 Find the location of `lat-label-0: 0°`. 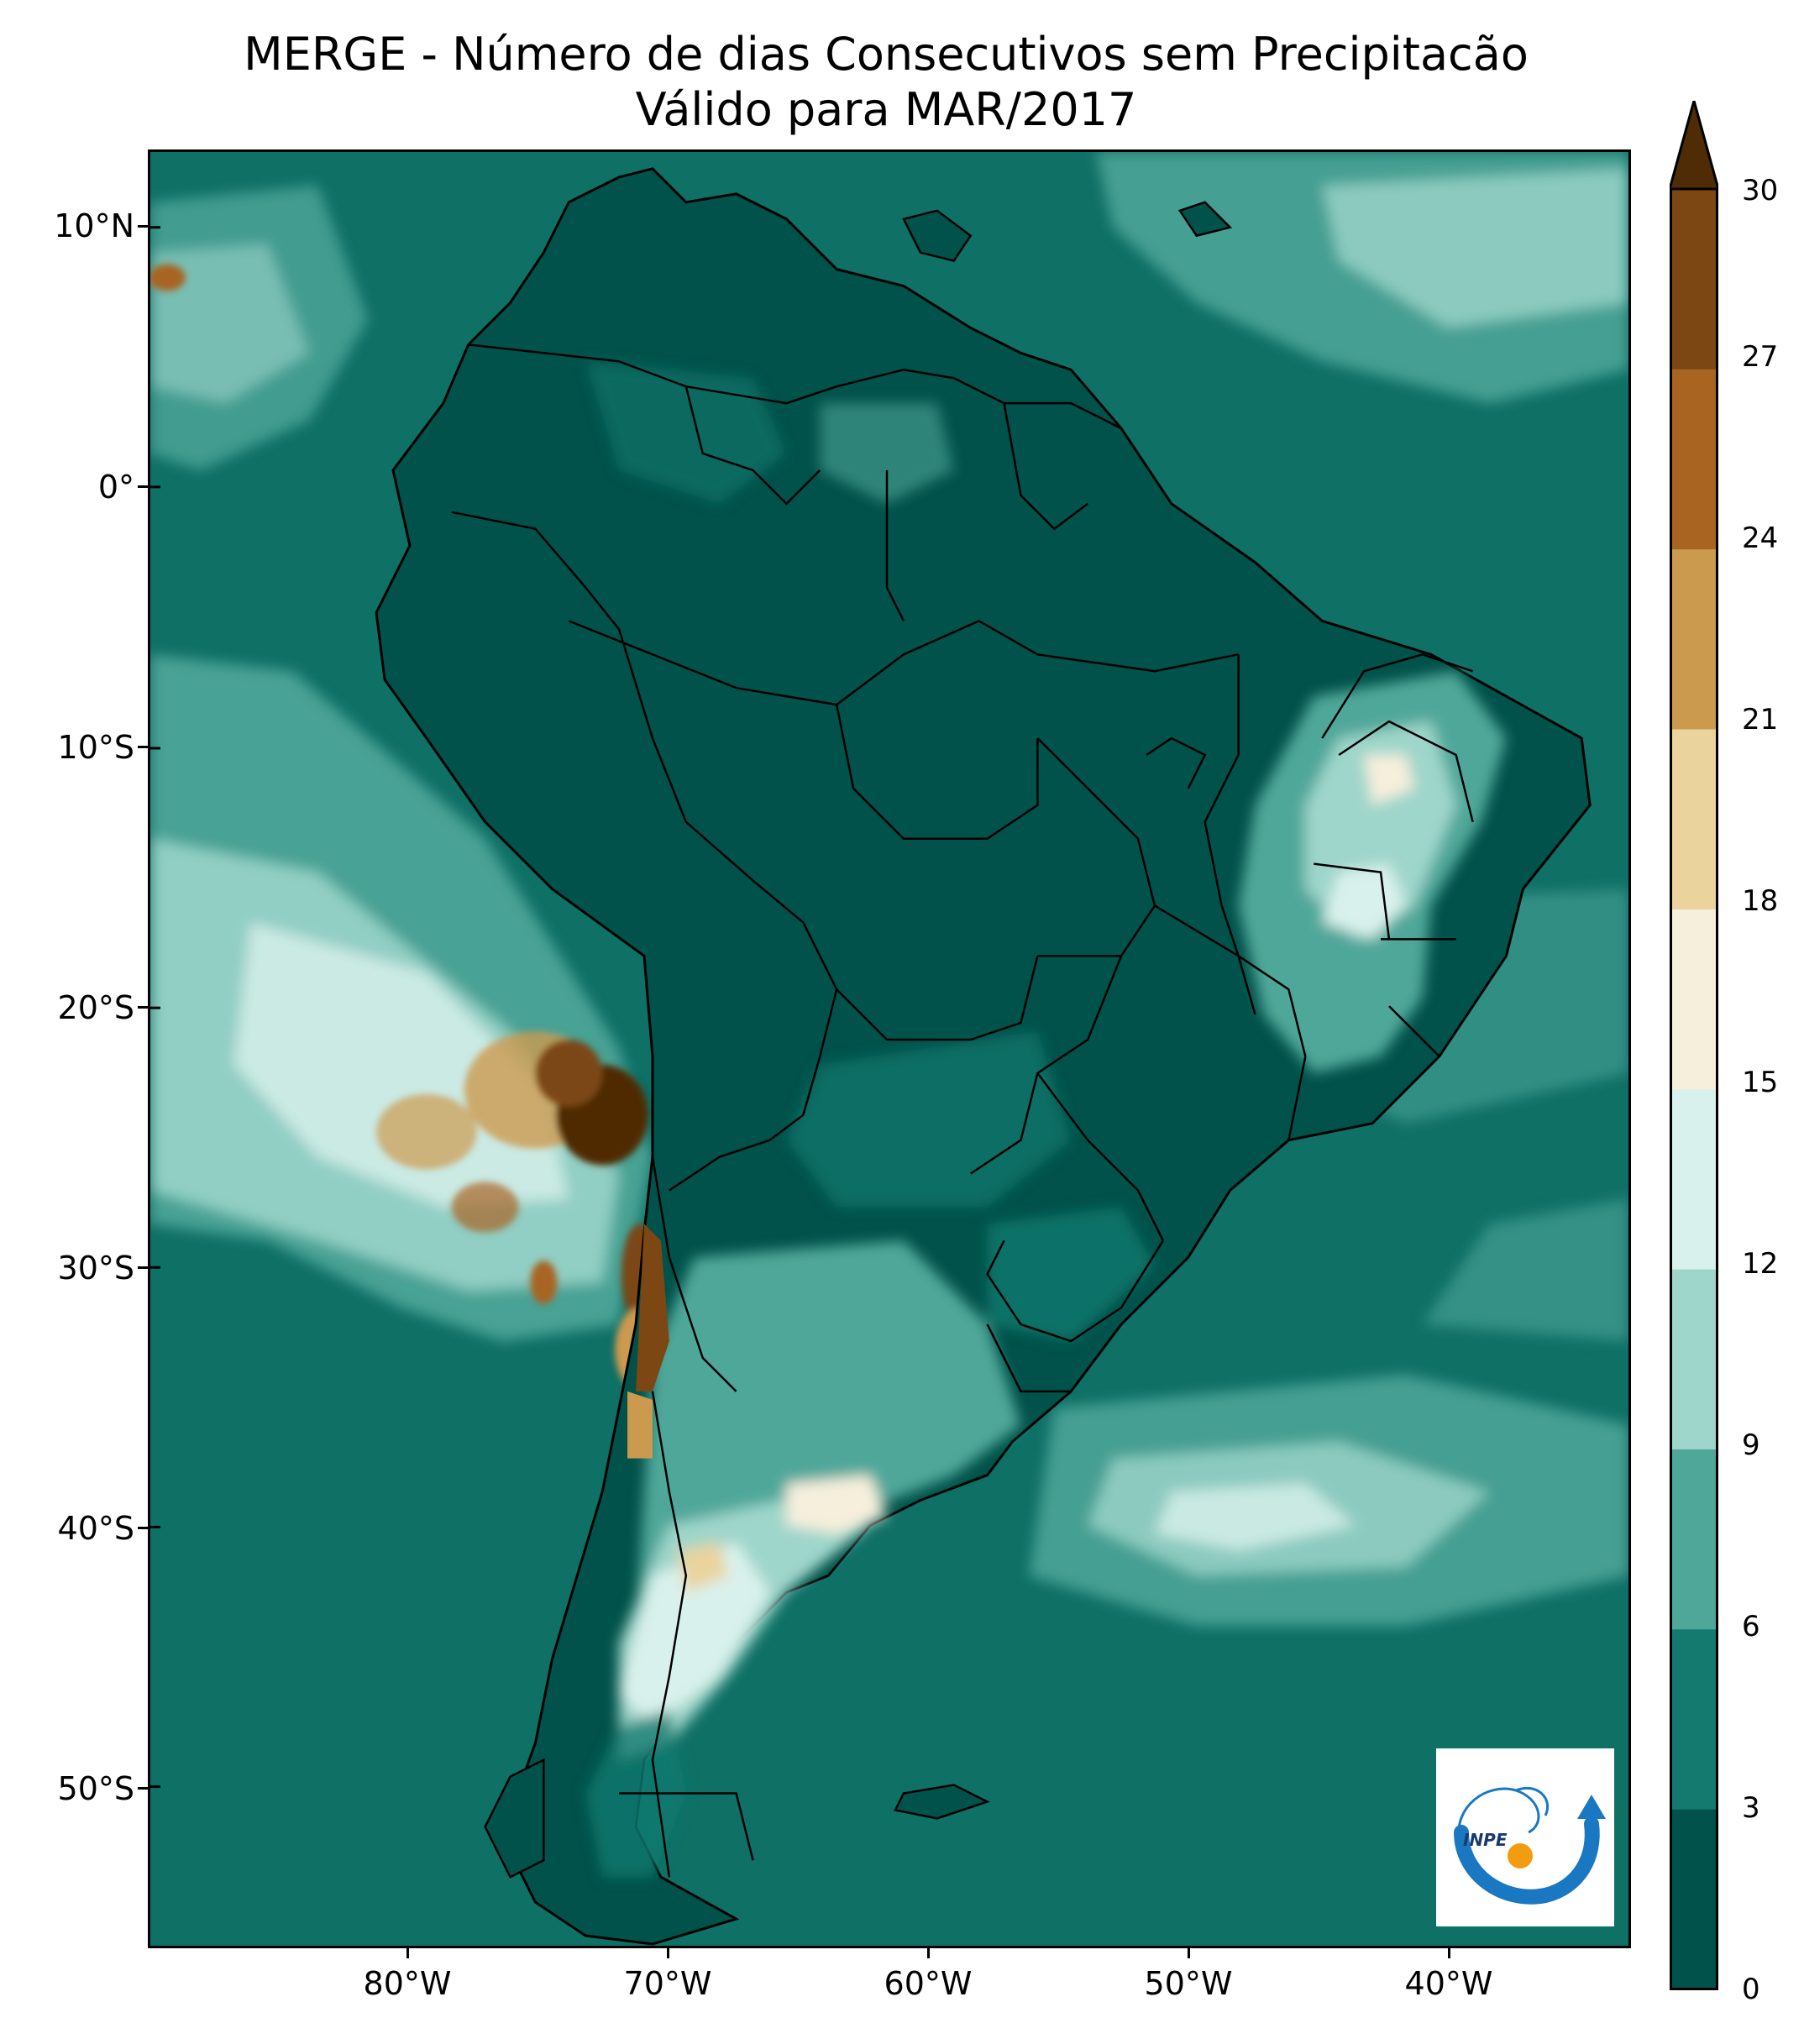

lat-label-0: 0° is located at coordinates (115, 487).